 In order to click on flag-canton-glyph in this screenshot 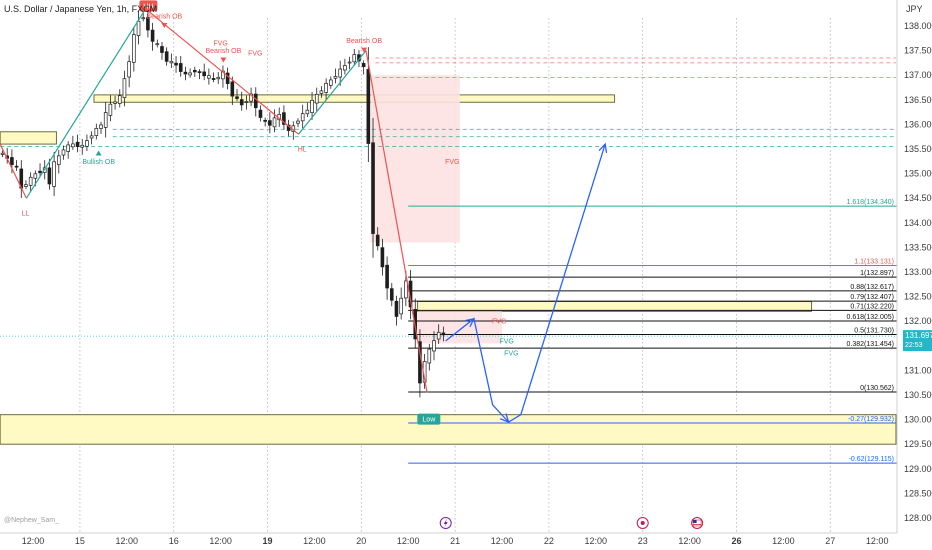, I will do `click(695, 521)`.